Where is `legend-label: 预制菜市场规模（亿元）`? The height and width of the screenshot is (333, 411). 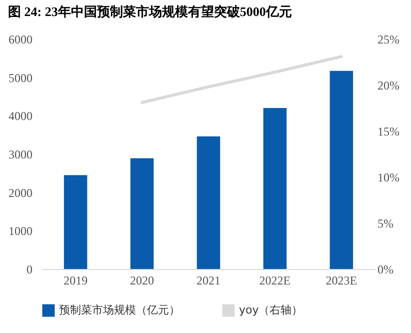
legend-label: 预制菜市场规模（亿元） is located at coordinates (119, 310).